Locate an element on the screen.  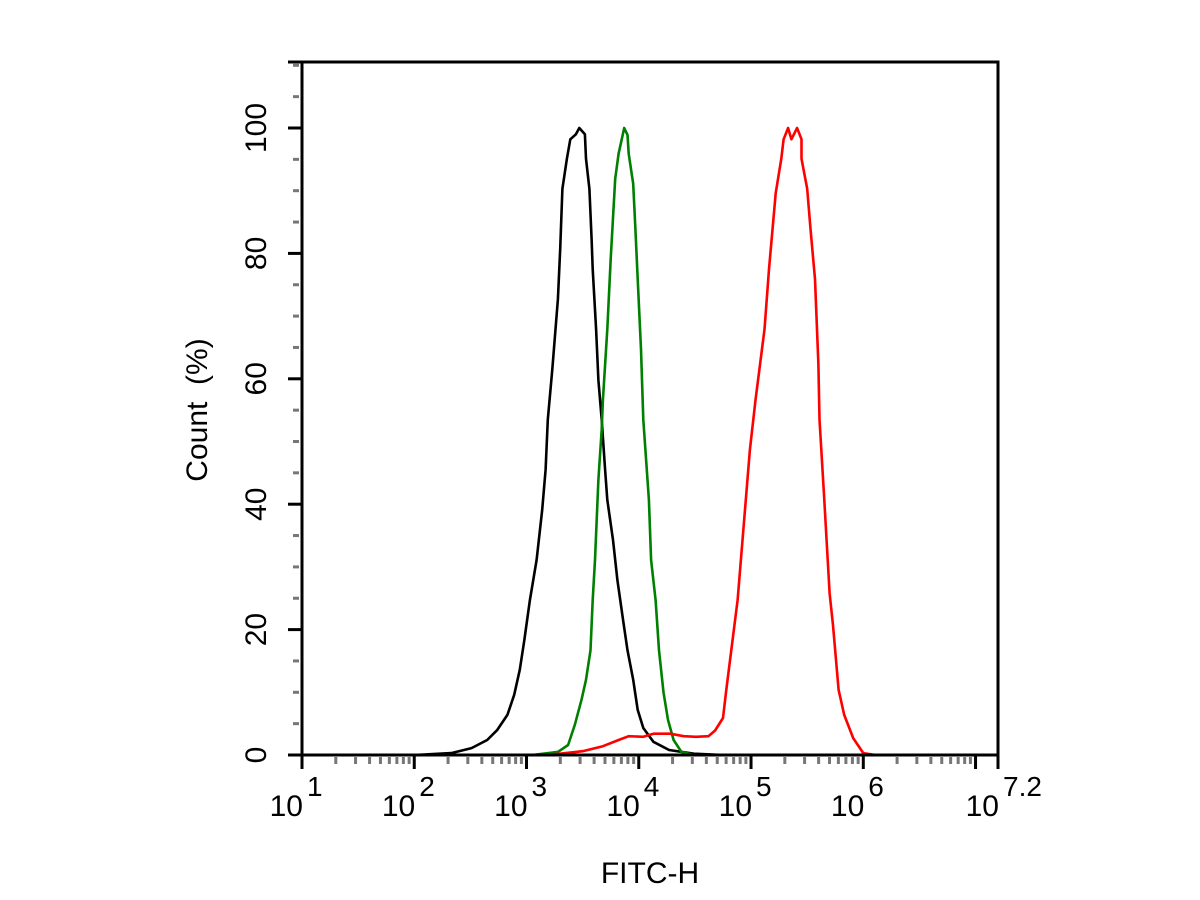
y-tick-label: 60 is located at coordinates (256, 378).